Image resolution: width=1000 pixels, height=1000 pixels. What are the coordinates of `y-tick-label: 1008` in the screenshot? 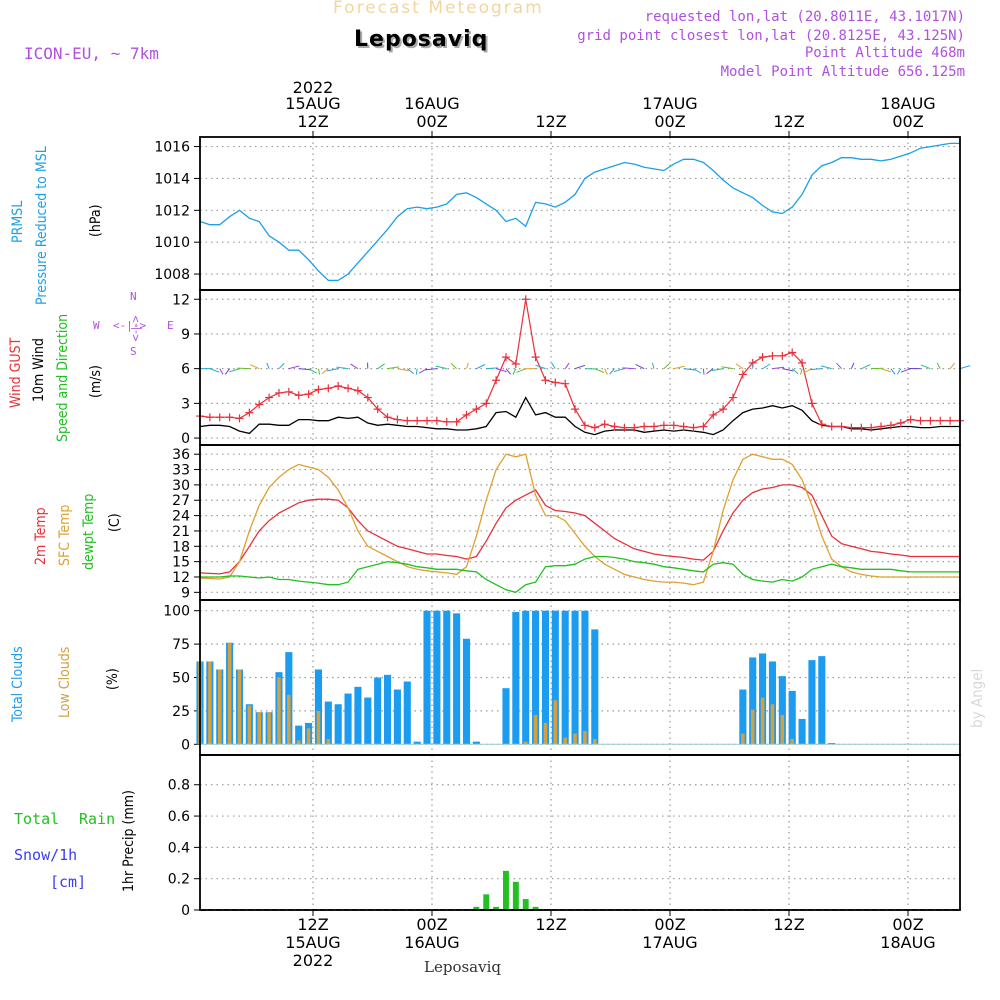 It's located at (172, 275).